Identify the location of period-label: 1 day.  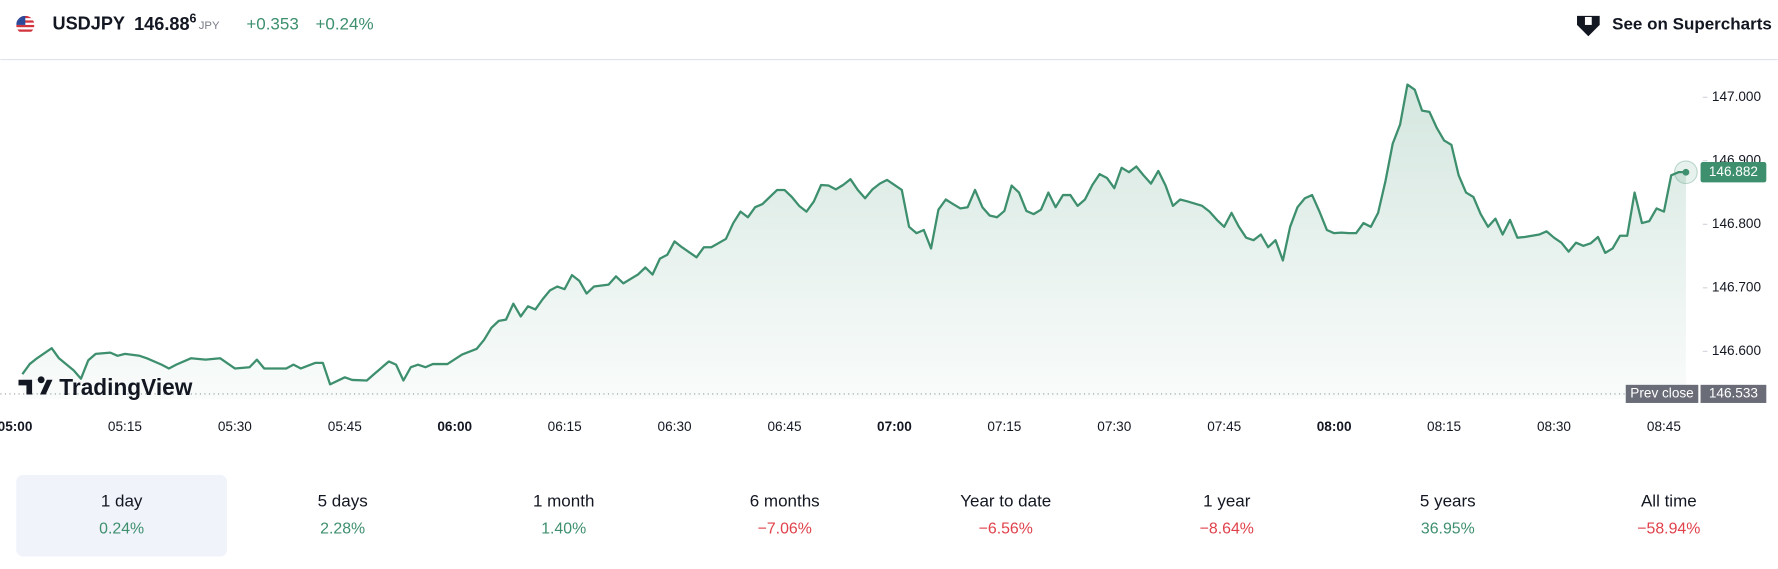
(122, 501).